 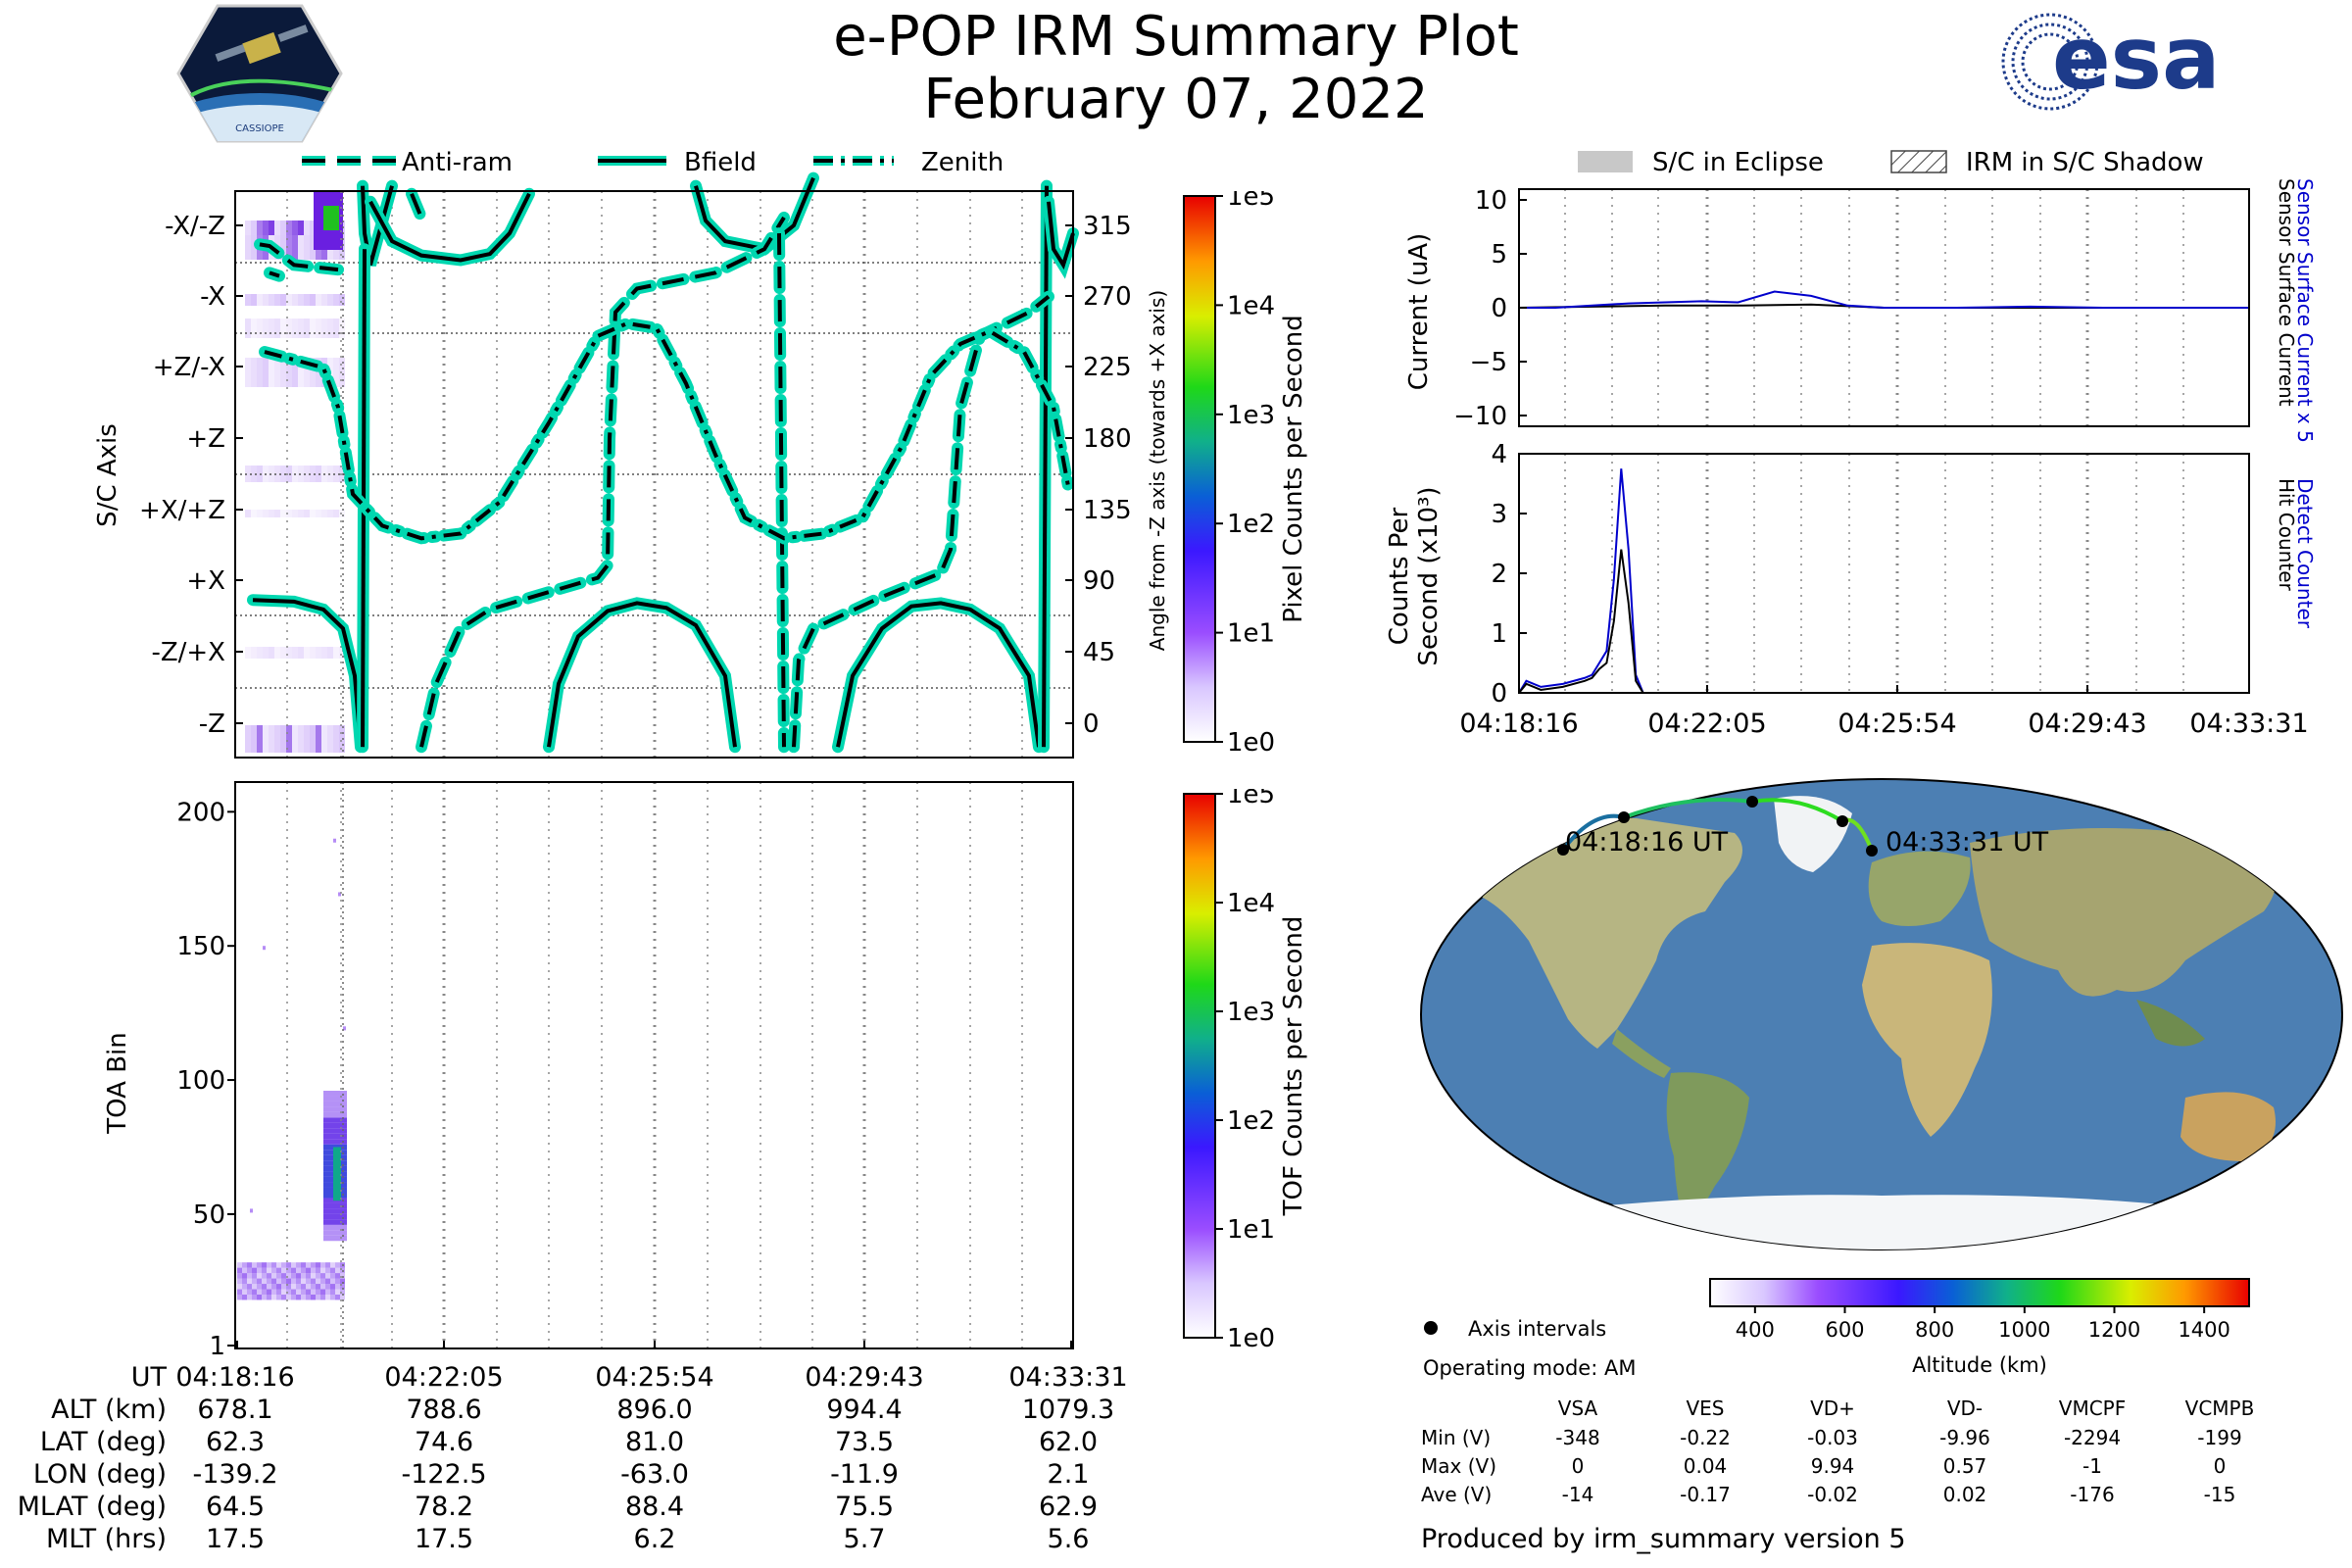 I want to click on current-right-label-black: Sensor Surface Current, so click(x=2286, y=292).